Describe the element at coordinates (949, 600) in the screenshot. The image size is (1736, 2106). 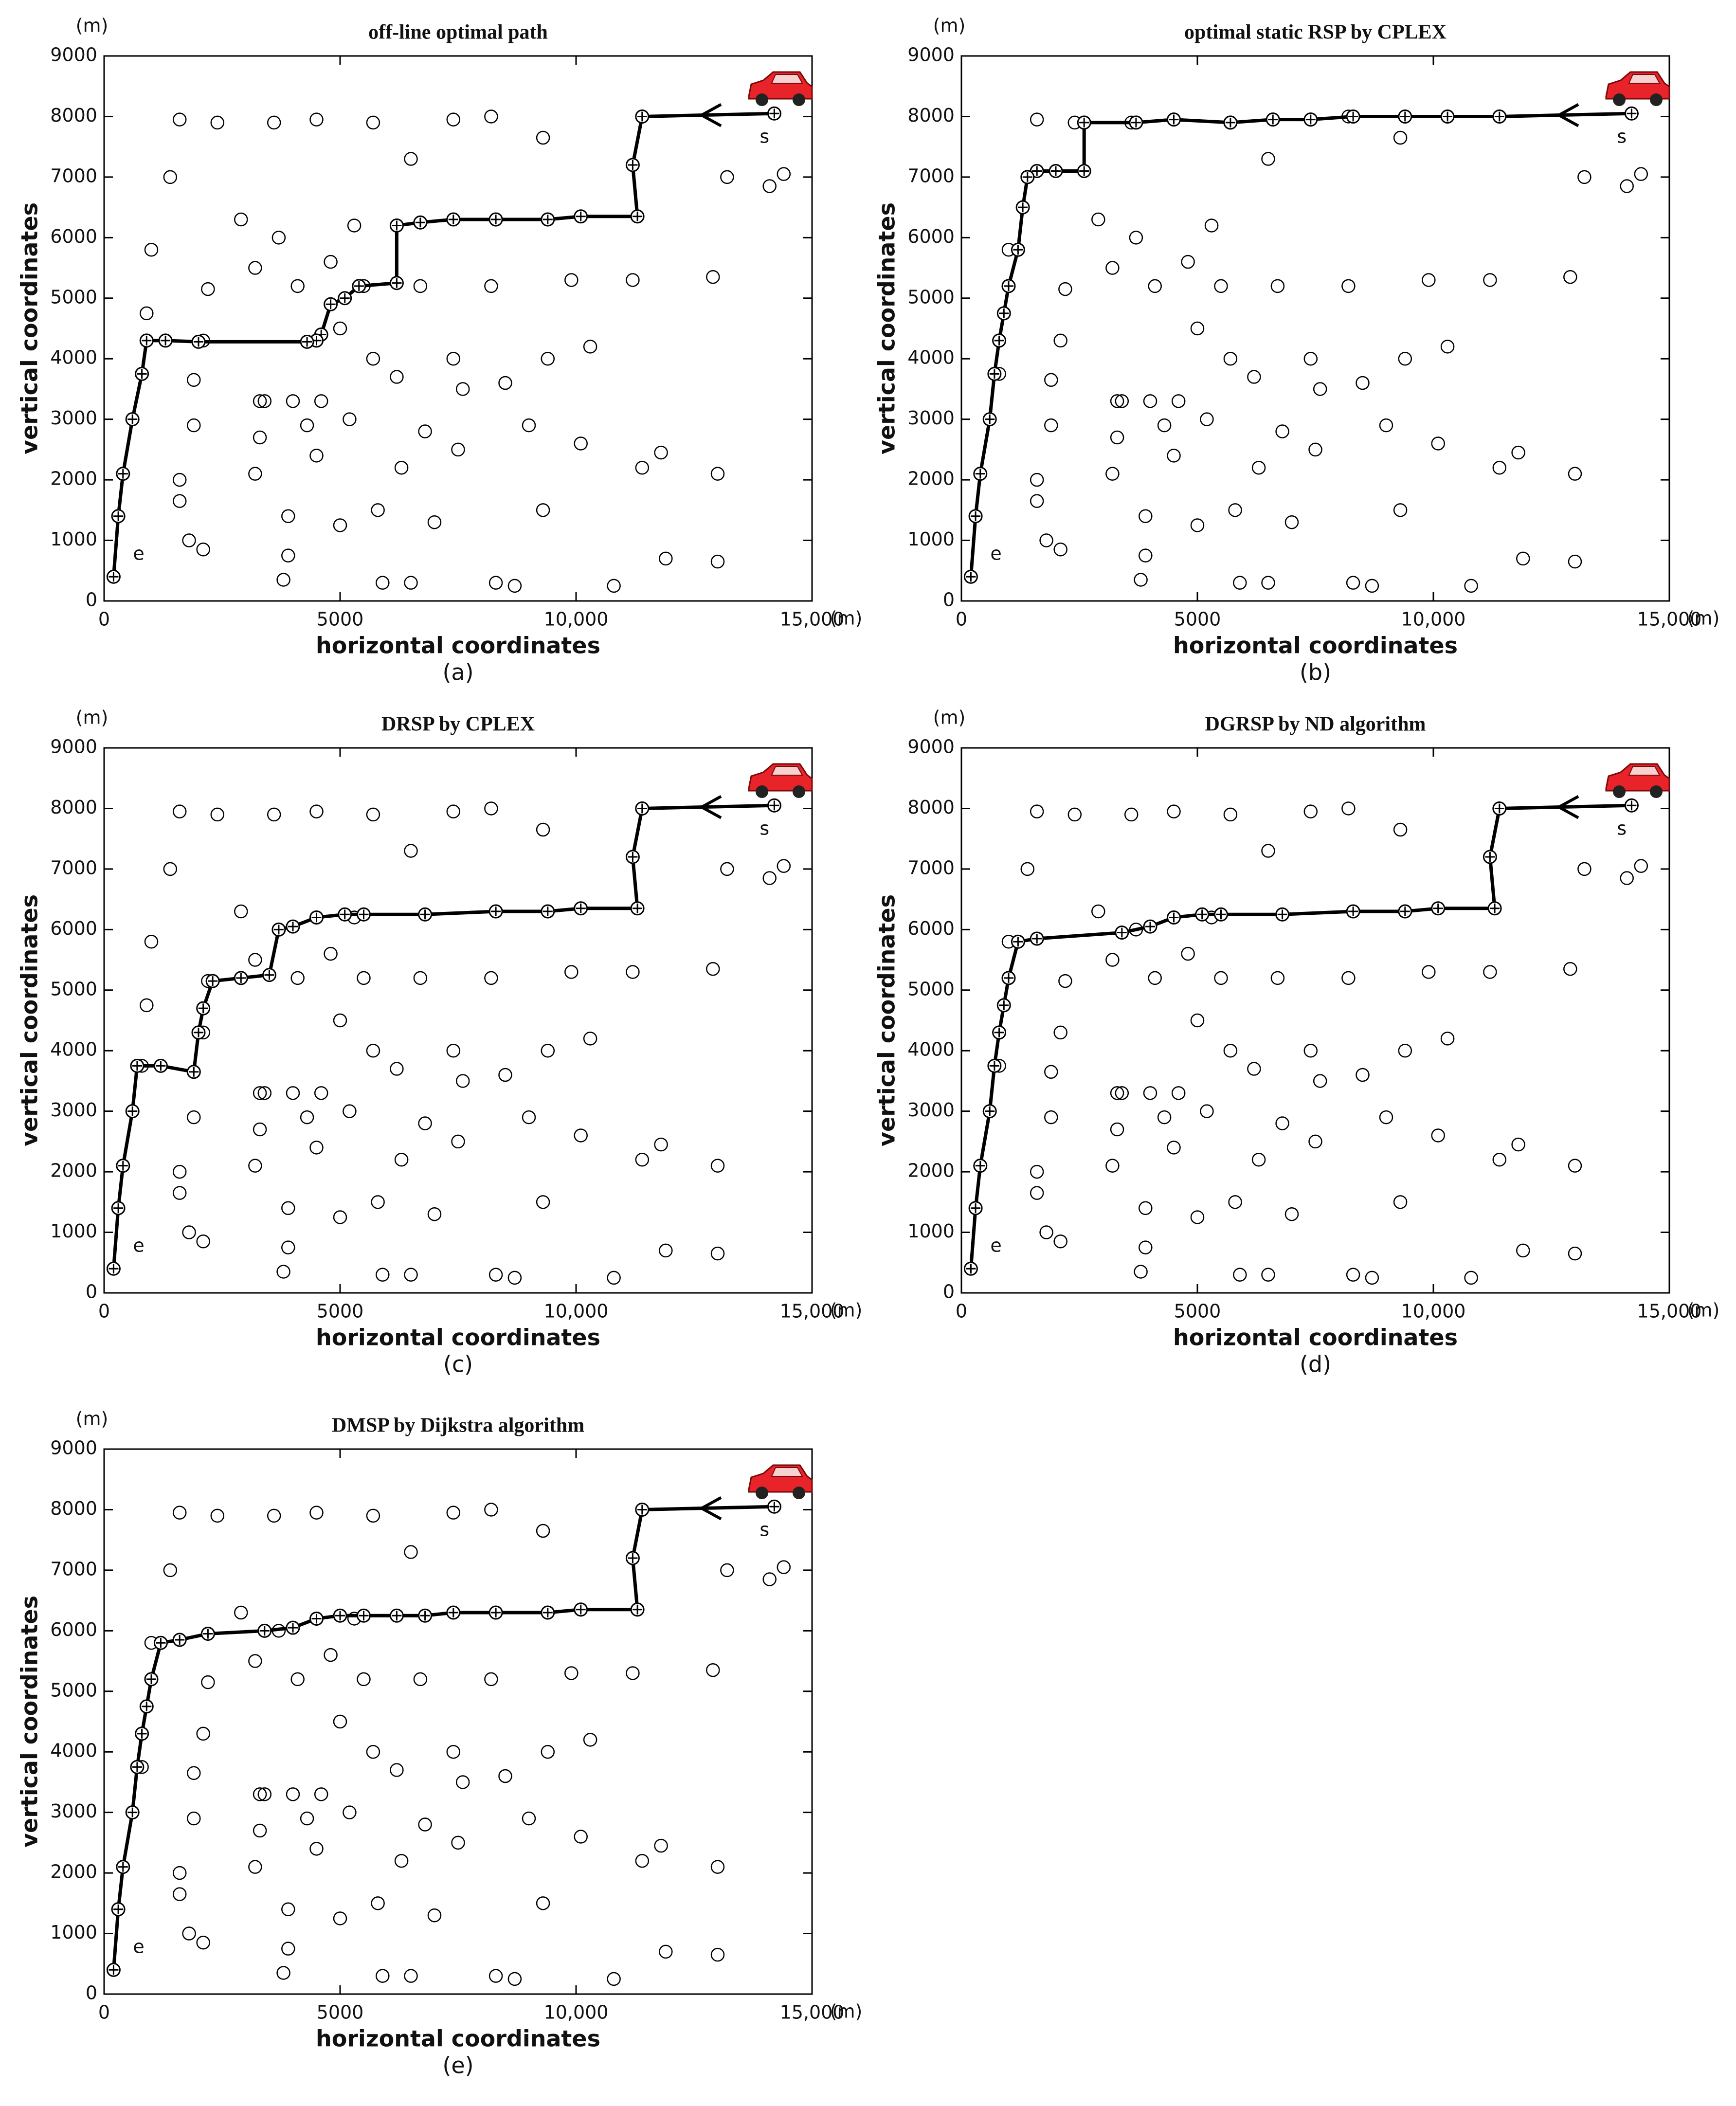
I see `y-tick-label: 0` at that location.